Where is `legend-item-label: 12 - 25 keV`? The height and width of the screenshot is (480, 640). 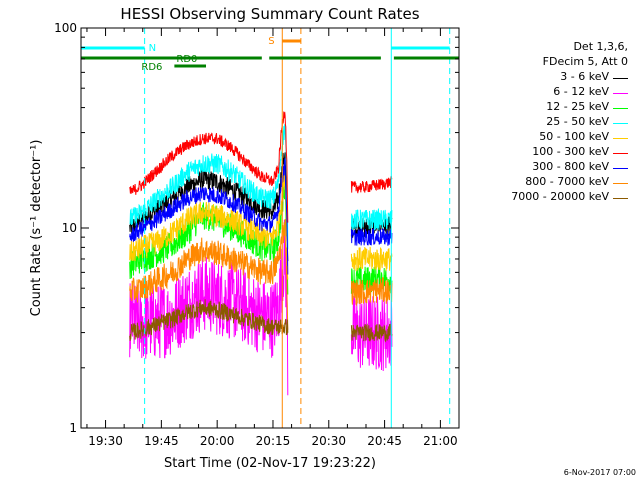
legend-item-label: 12 - 25 keV is located at coordinates (577, 106).